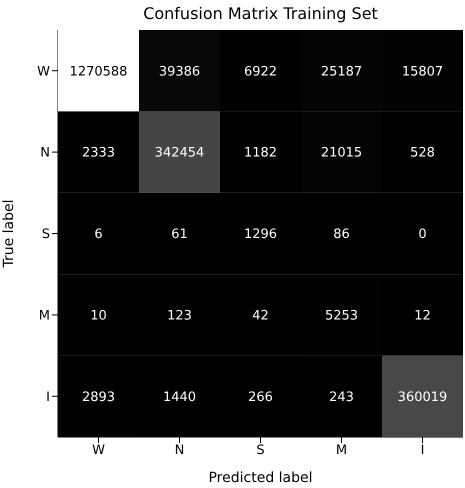 This screenshot has height=488, width=465. What do you see at coordinates (99, 397) in the screenshot?
I see `data-label: 2893` at bounding box center [99, 397].